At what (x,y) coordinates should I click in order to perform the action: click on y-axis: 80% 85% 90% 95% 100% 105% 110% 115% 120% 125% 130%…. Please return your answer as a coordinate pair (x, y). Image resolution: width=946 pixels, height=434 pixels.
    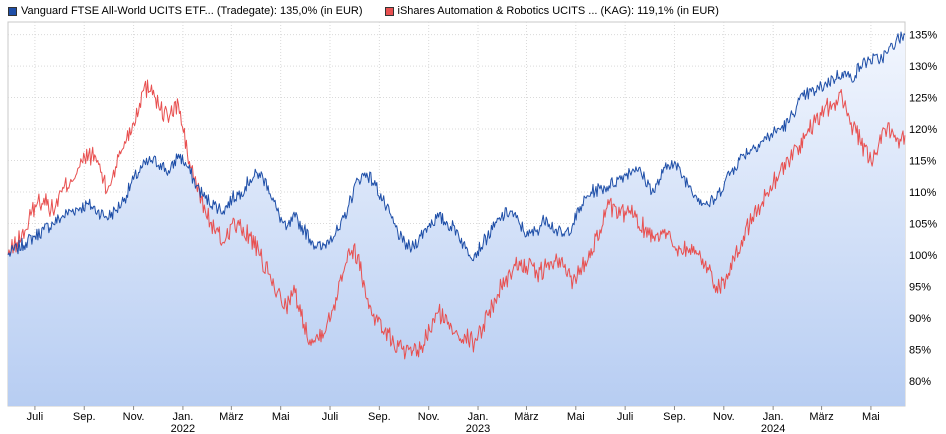
    Looking at the image, I should click on (923, 209).